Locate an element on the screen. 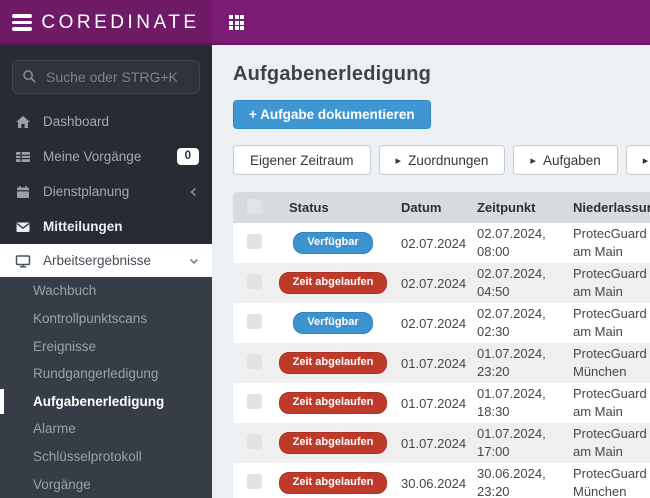 This screenshot has height=498, width=650. top-bar: COREDINATE is located at coordinates (325, 22).